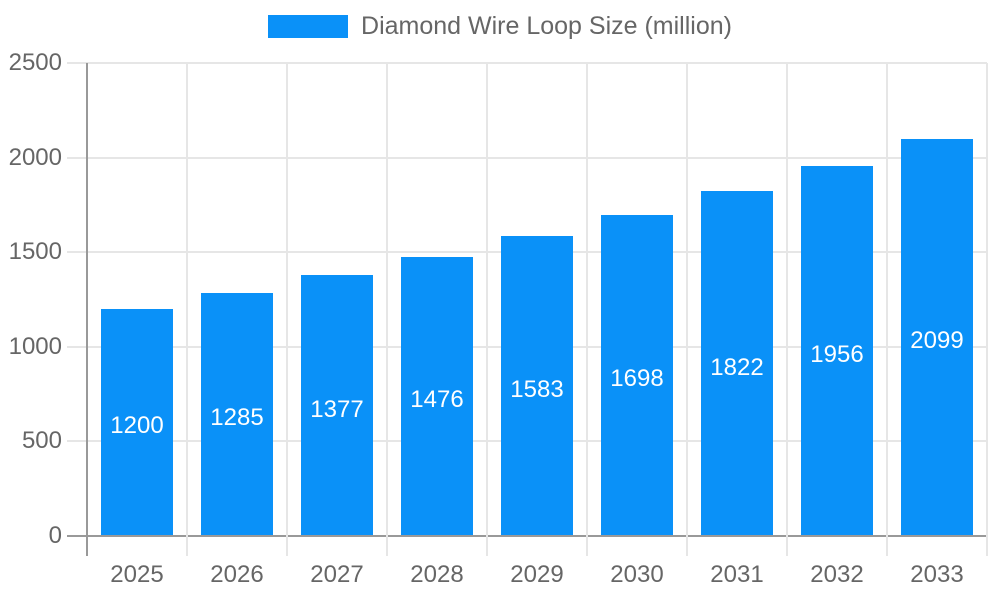 The image size is (1000, 600). What do you see at coordinates (637, 378) in the screenshot?
I see `bar-value-label: 1698` at bounding box center [637, 378].